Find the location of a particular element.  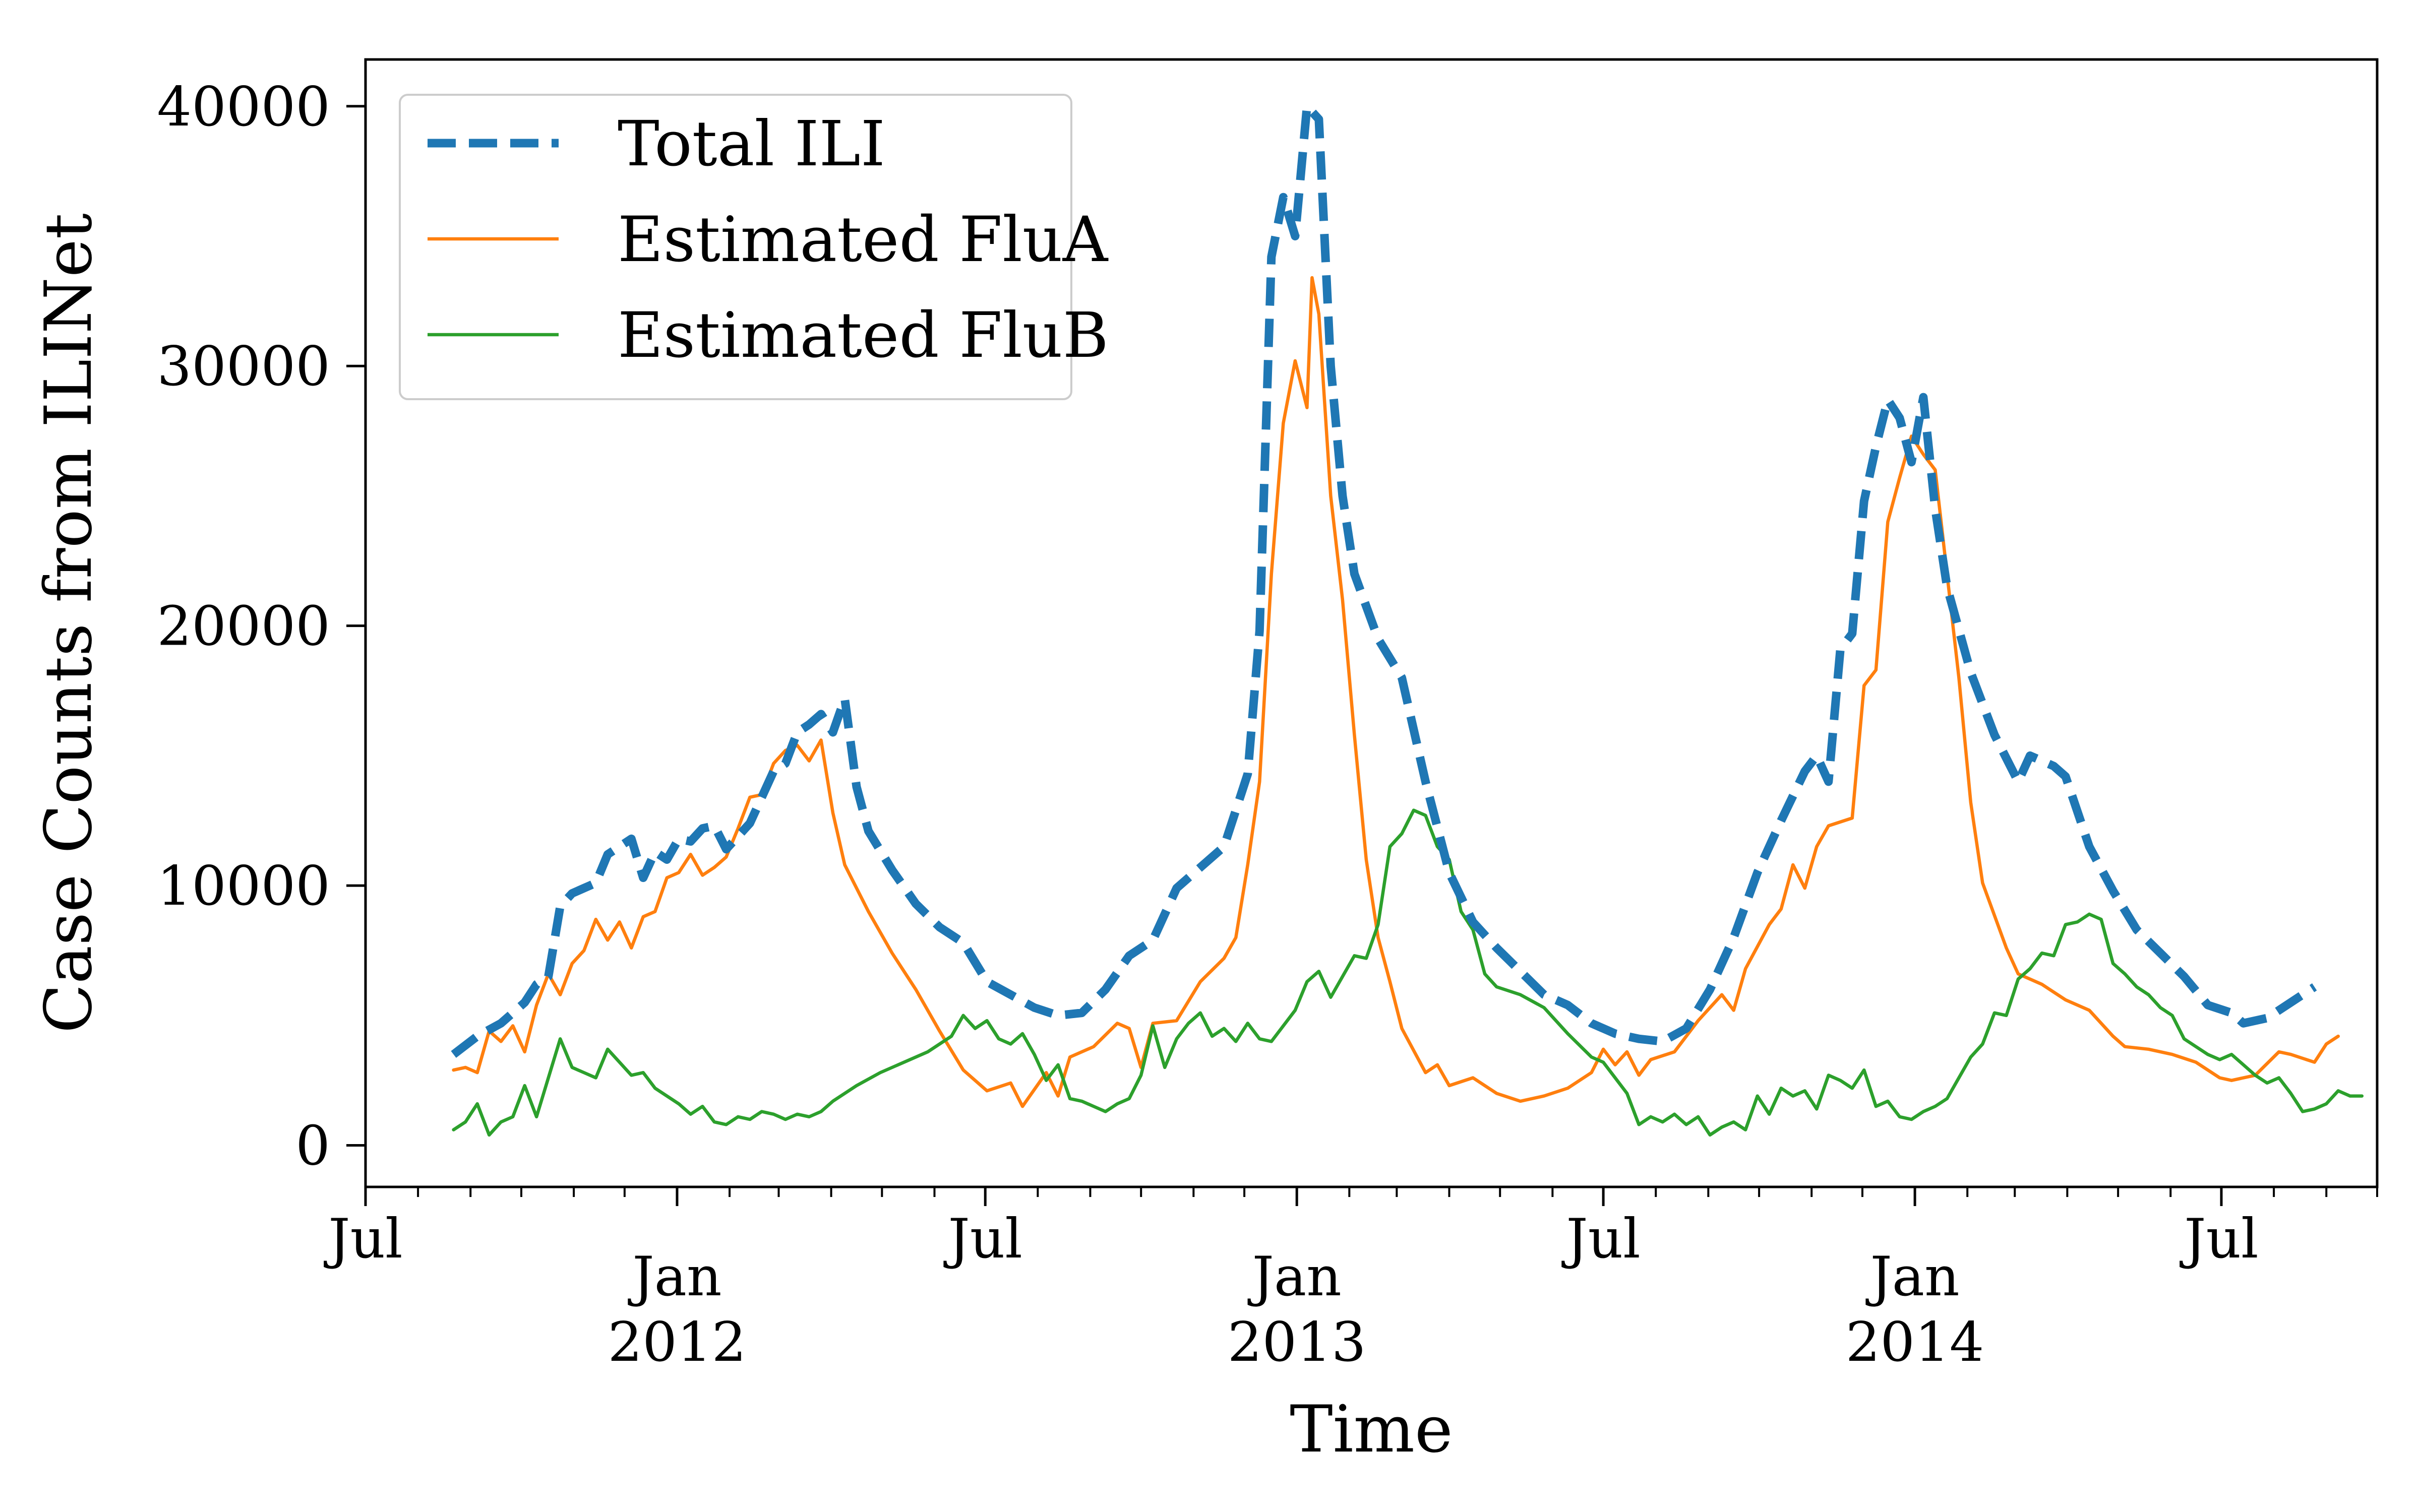

legend-label: Total ILI is located at coordinates (751, 144).